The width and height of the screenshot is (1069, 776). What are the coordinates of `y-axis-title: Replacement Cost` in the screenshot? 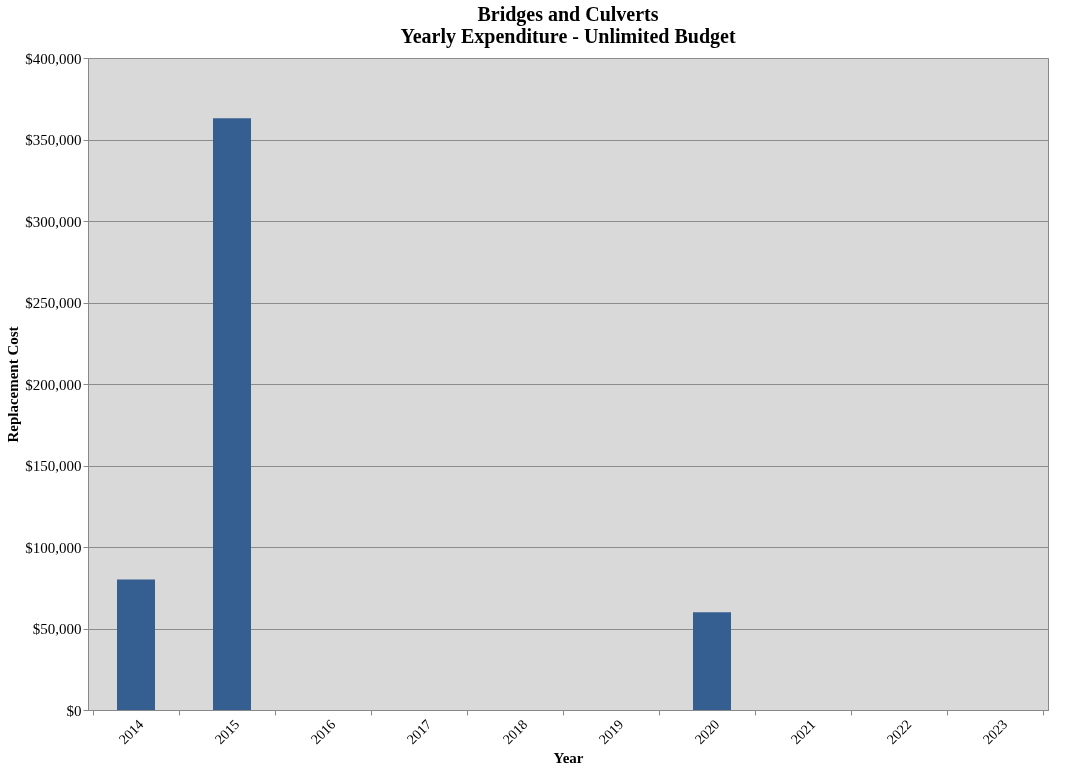 It's located at (13, 384).